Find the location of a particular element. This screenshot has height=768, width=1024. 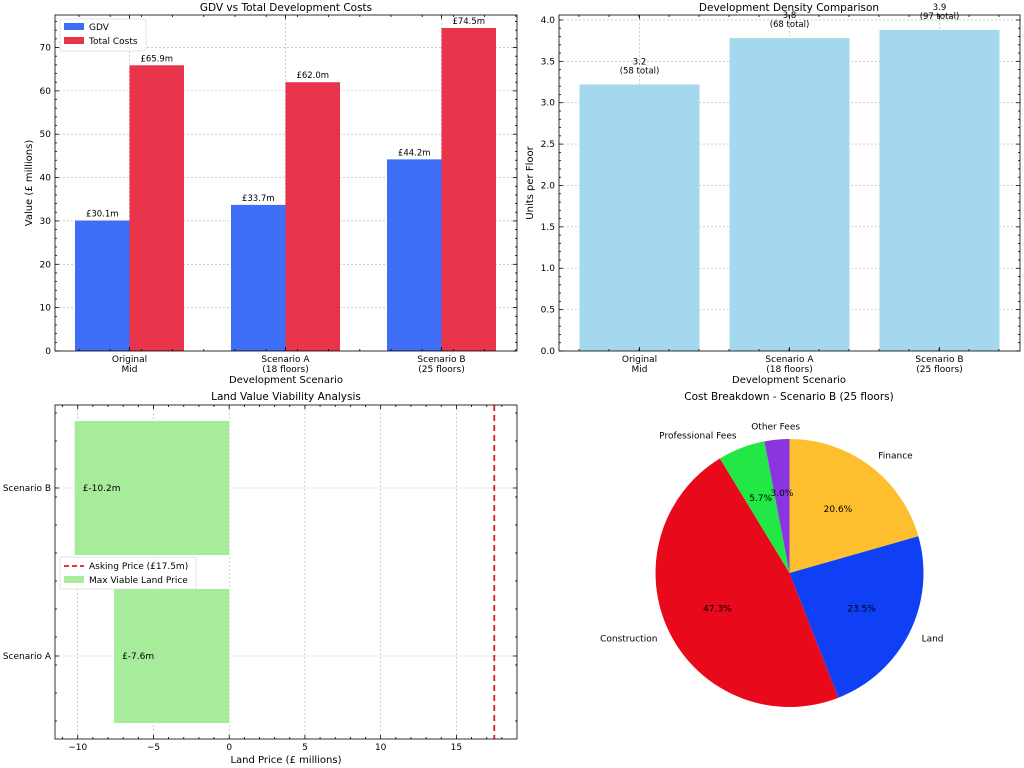

density-bar-label-2: (68 total) is located at coordinates (790, 25).